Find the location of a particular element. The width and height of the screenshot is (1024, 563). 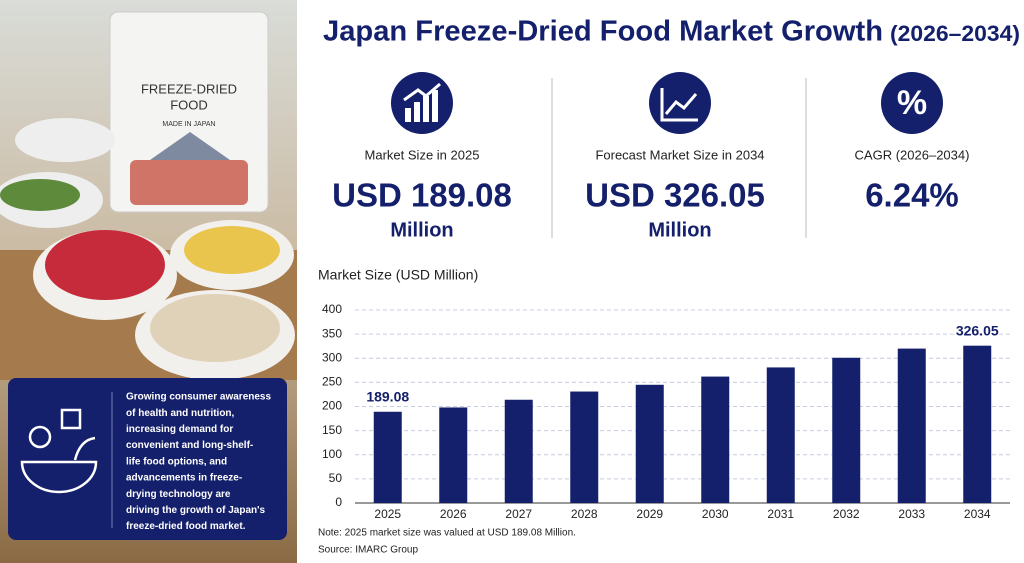

source: Source: IMARC Group is located at coordinates (368, 550).